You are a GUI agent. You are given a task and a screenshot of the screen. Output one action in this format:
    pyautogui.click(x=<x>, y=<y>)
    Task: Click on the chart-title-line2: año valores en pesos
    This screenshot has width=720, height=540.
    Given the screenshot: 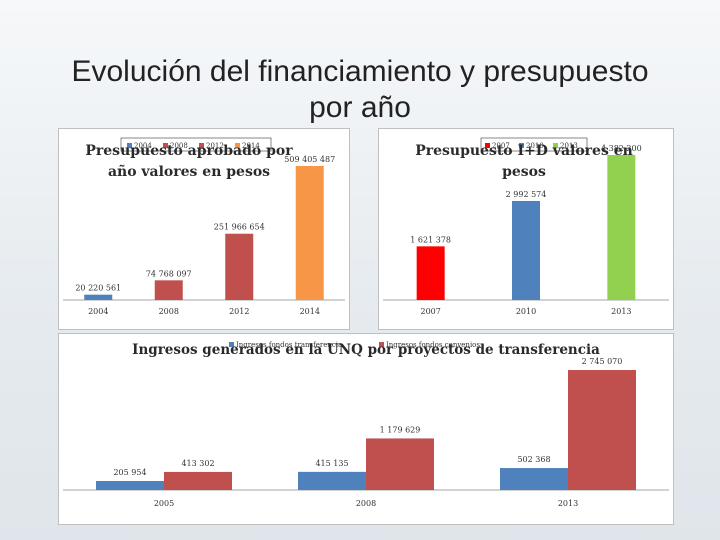 What is the action you would take?
    pyautogui.click(x=189, y=171)
    